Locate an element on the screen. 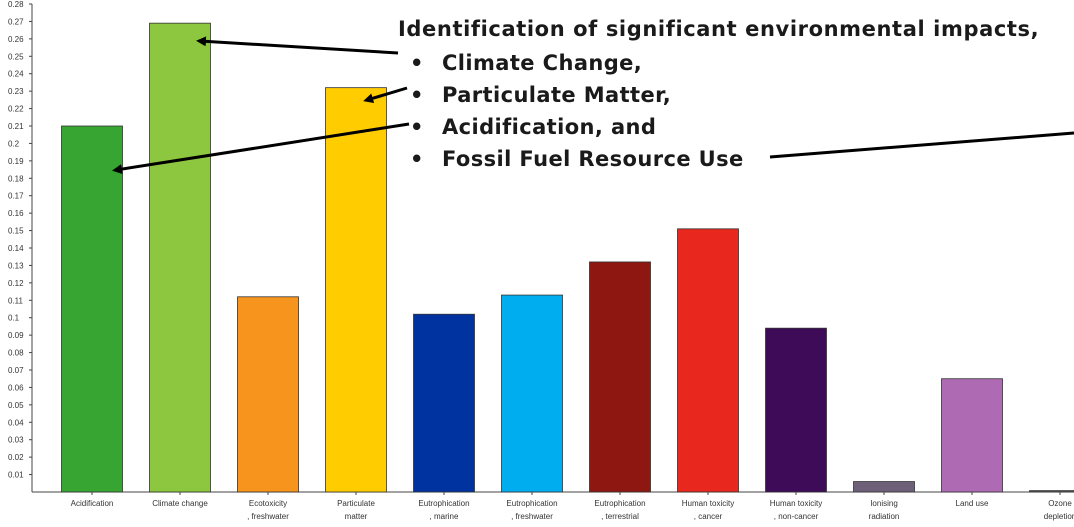  y-tick-label: 0.07 is located at coordinates (16, 370).